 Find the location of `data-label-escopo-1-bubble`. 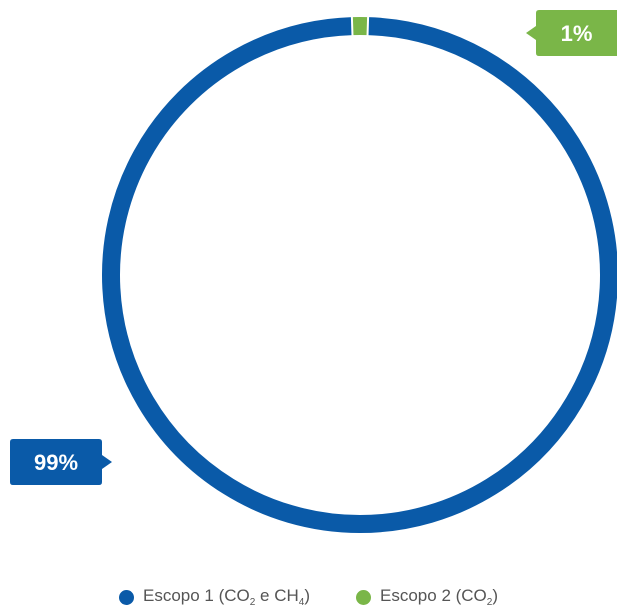

data-label-escopo-1-bubble is located at coordinates (61, 462).